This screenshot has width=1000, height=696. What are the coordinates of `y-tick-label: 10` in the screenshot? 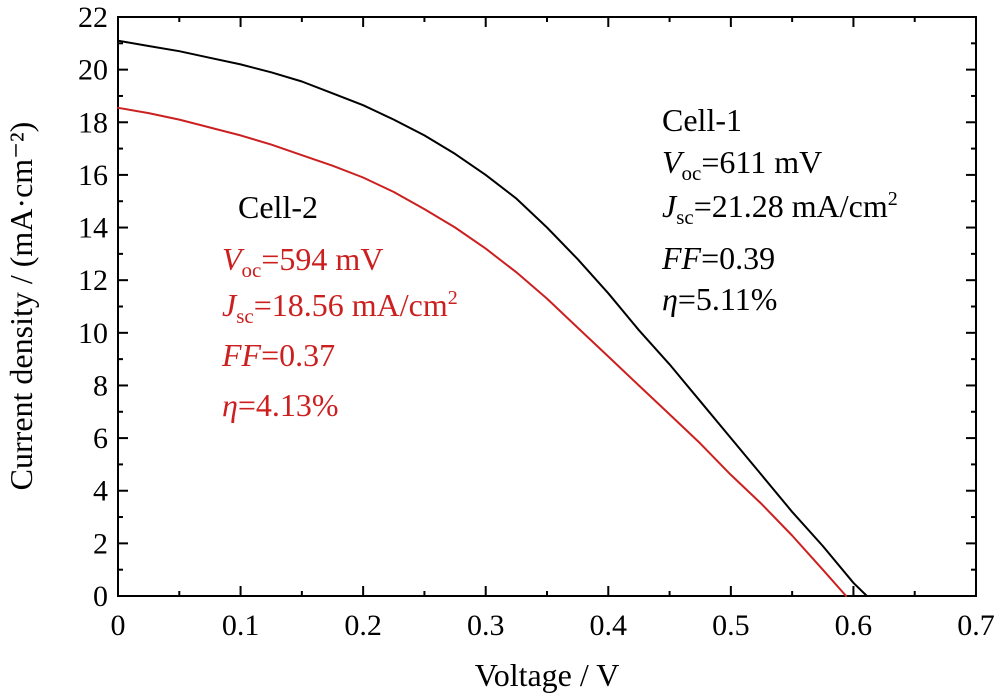 It's located at (93, 333).